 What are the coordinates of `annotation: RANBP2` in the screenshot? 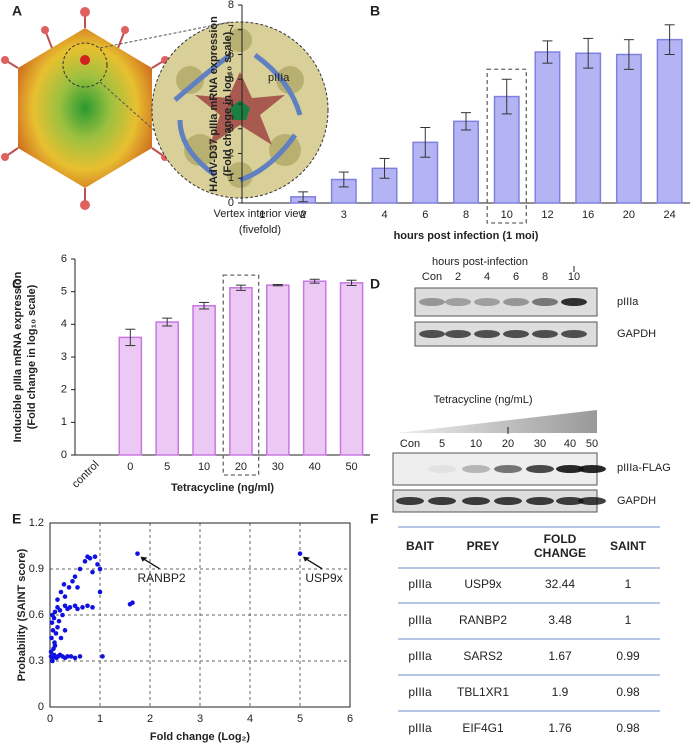 It's located at (161, 578).